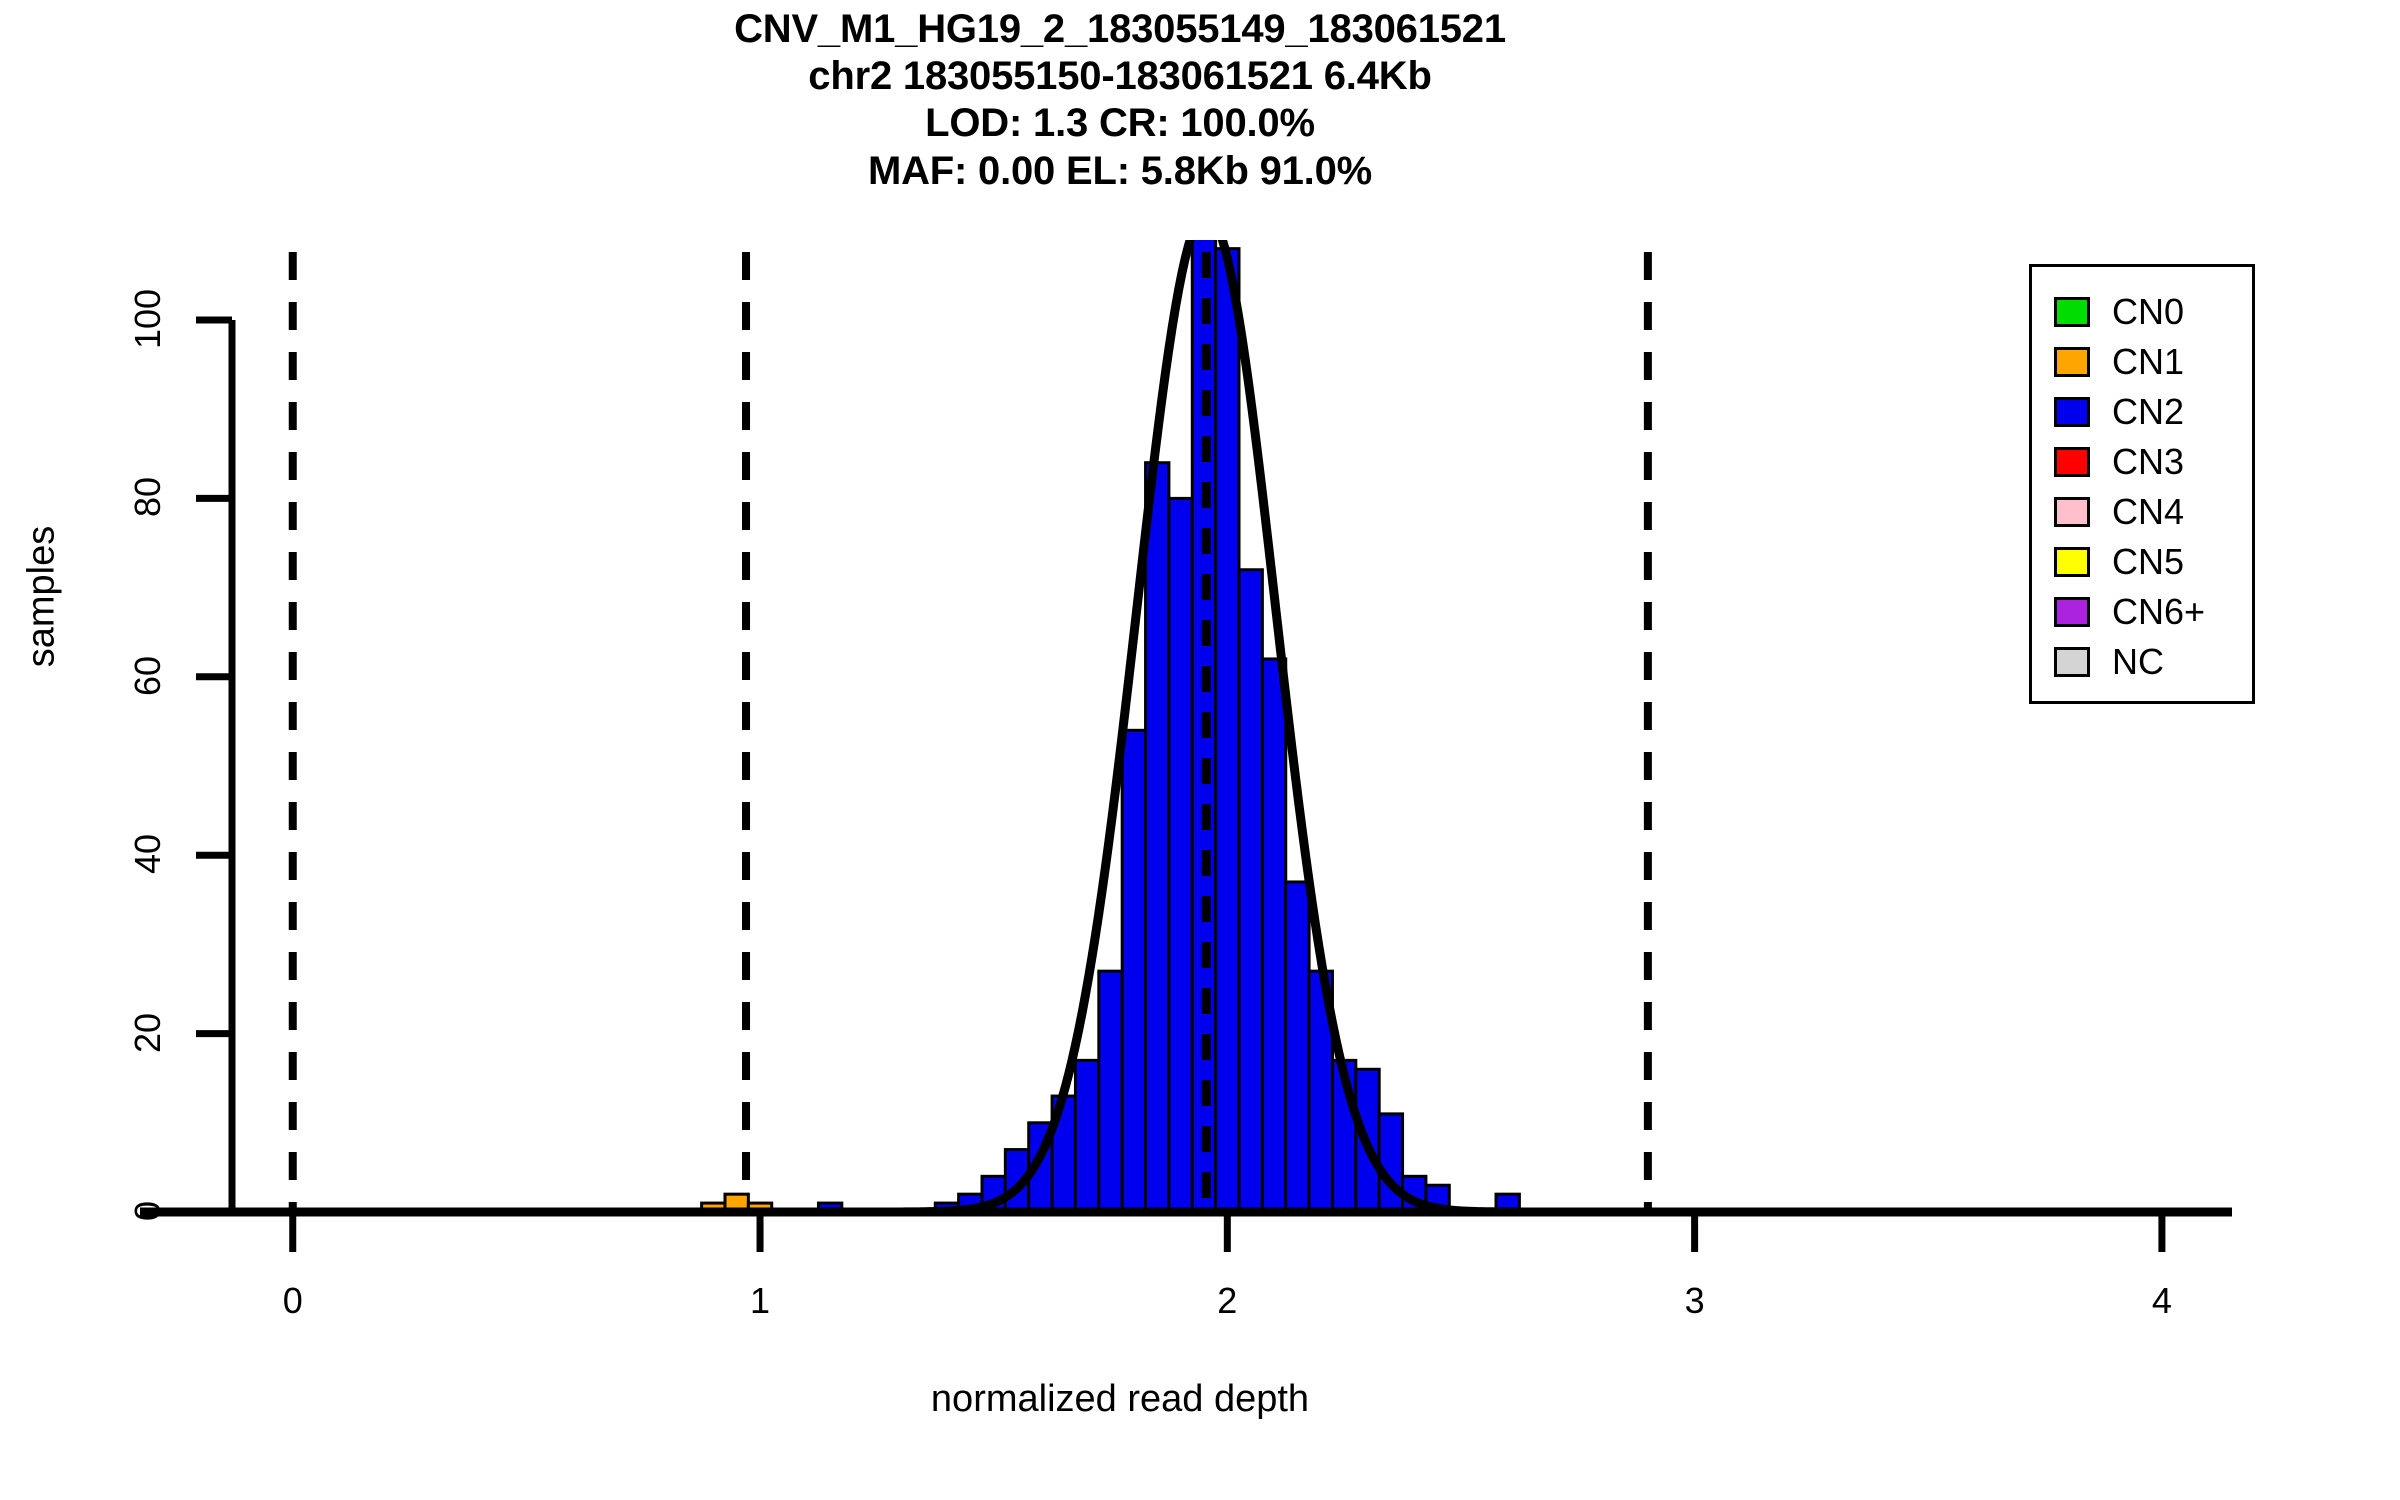 The width and height of the screenshot is (2400, 1500). Describe the element at coordinates (1120, 1399) in the screenshot. I see `x-axis-label: normalized read depth` at that location.